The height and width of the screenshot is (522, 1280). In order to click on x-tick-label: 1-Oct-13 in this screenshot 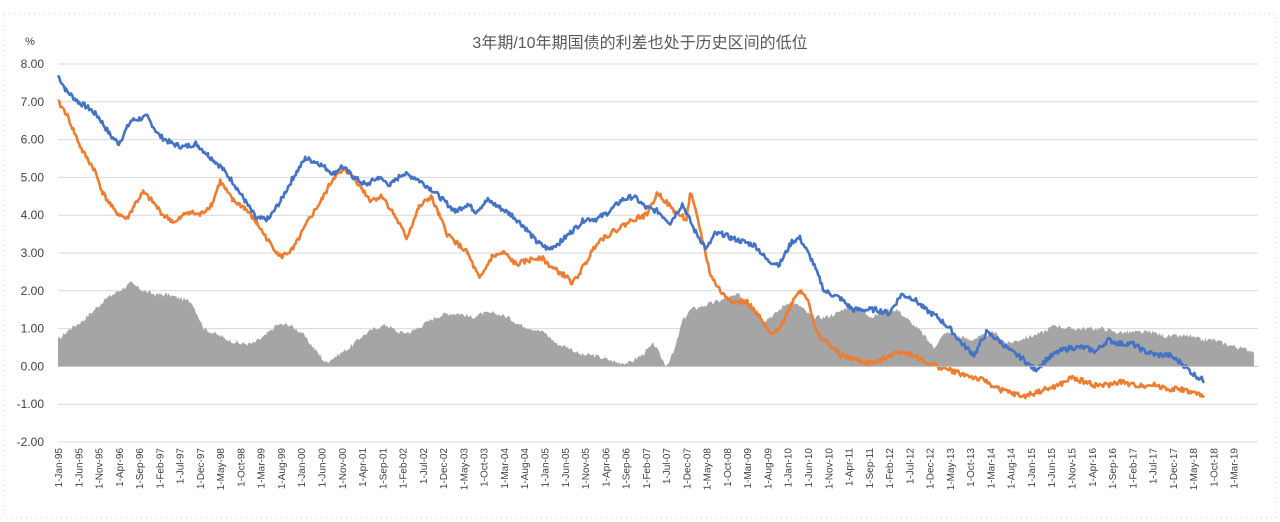, I will do `click(971, 467)`.